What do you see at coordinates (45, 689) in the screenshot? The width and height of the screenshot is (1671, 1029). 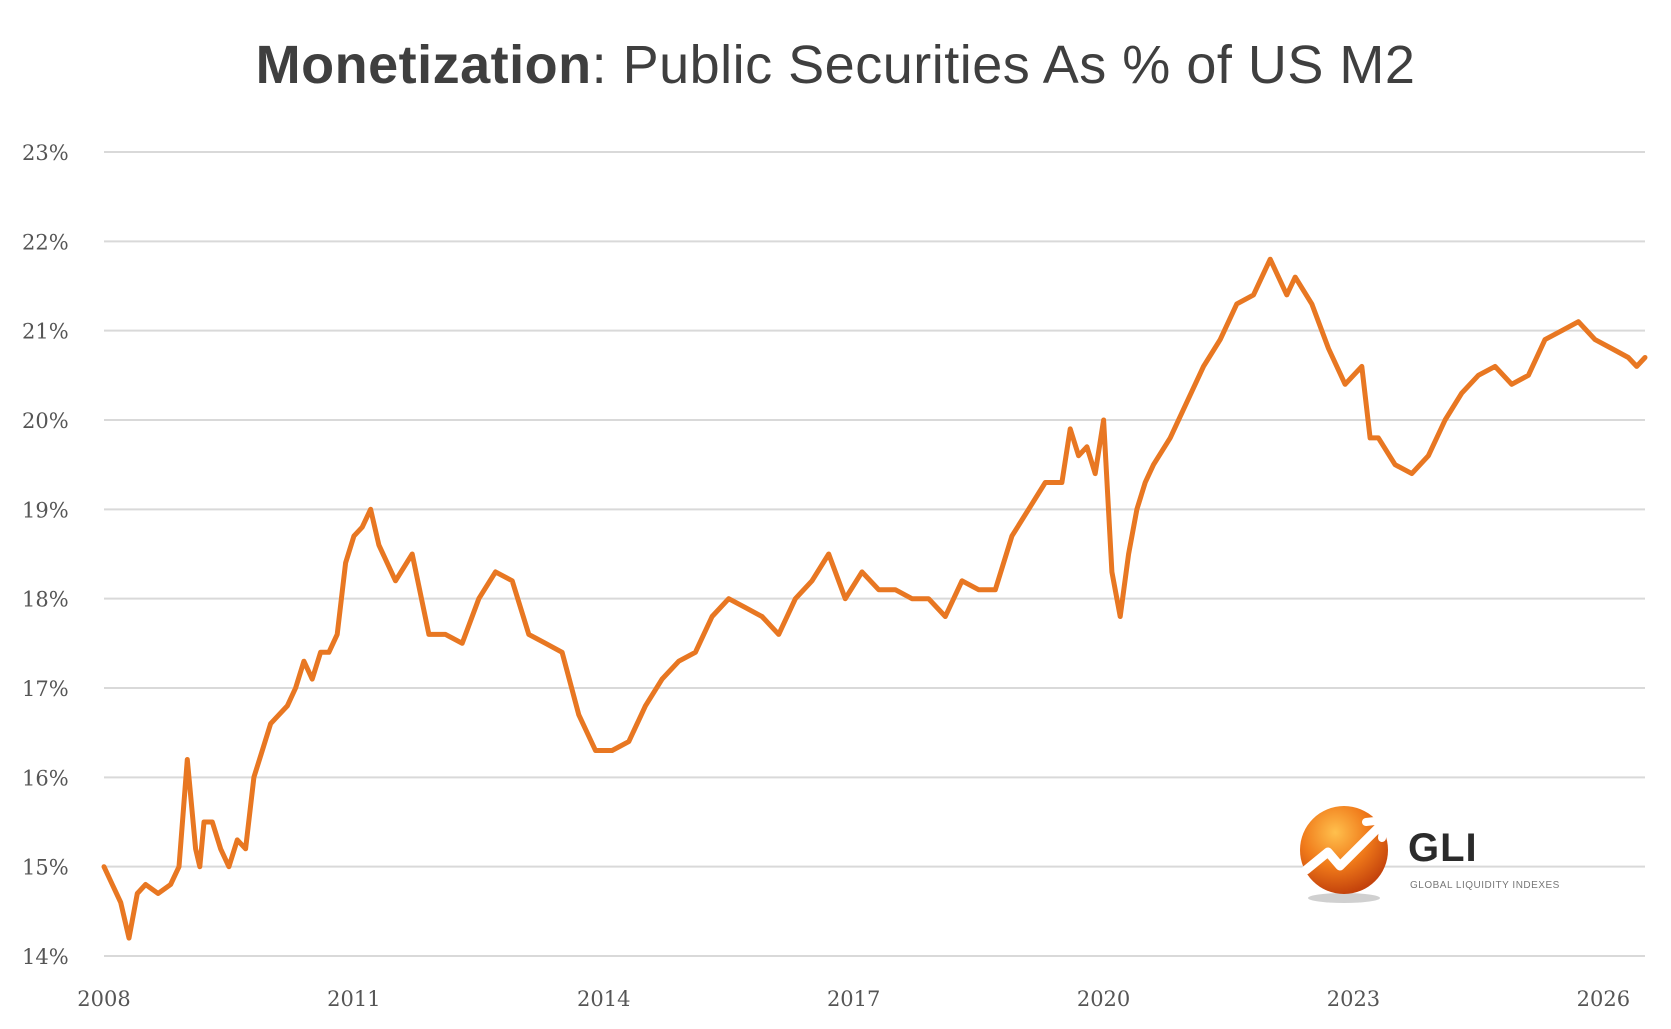 I see `y-tick-label: 17%` at bounding box center [45, 689].